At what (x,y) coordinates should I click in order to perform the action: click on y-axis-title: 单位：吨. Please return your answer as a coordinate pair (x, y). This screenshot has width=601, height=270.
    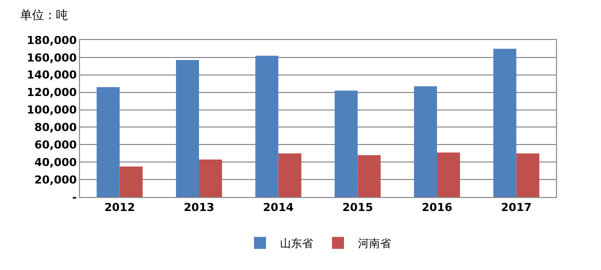
    Looking at the image, I should click on (44, 15).